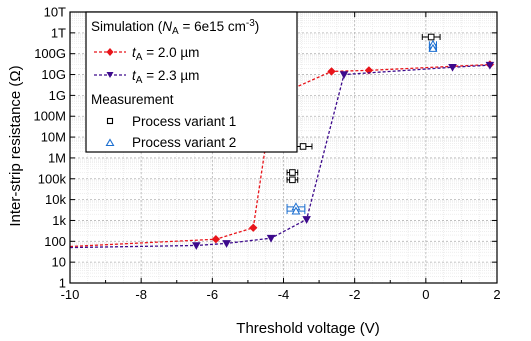 The width and height of the screenshot is (531, 341). I want to click on y-tick-label: 10, so click(59, 262).